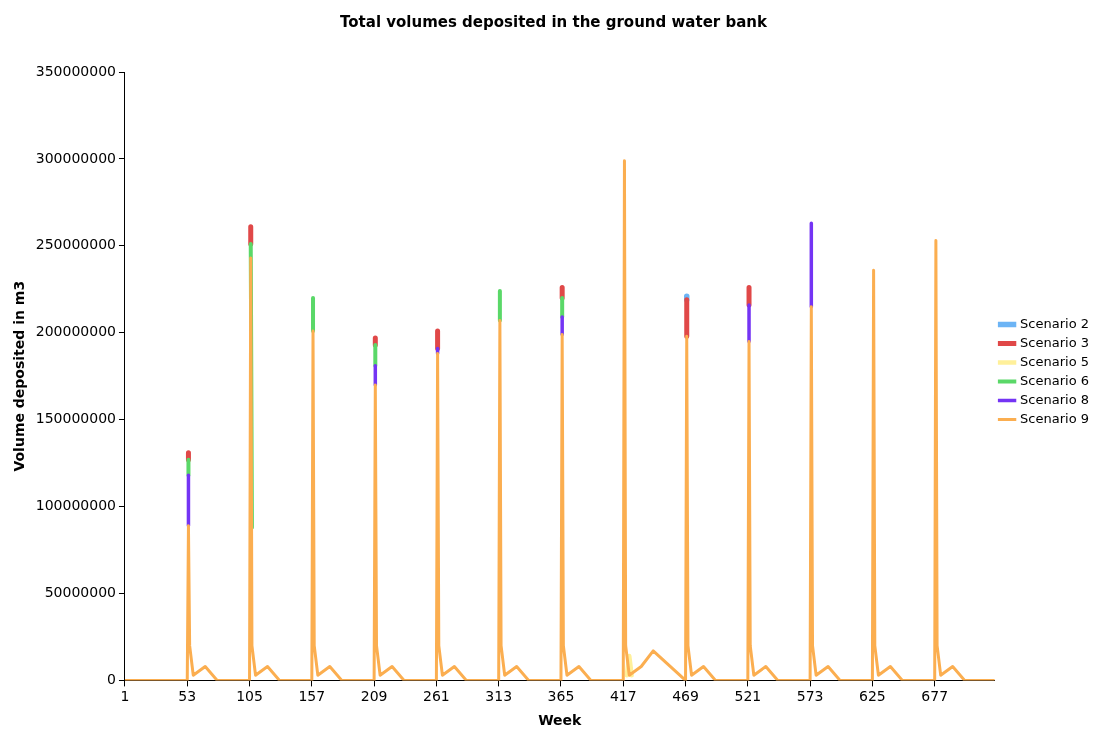 This screenshot has height=738, width=1109. Describe the element at coordinates (75, 505) in the screenshot. I see `y-tick-label: 100000000` at that location.